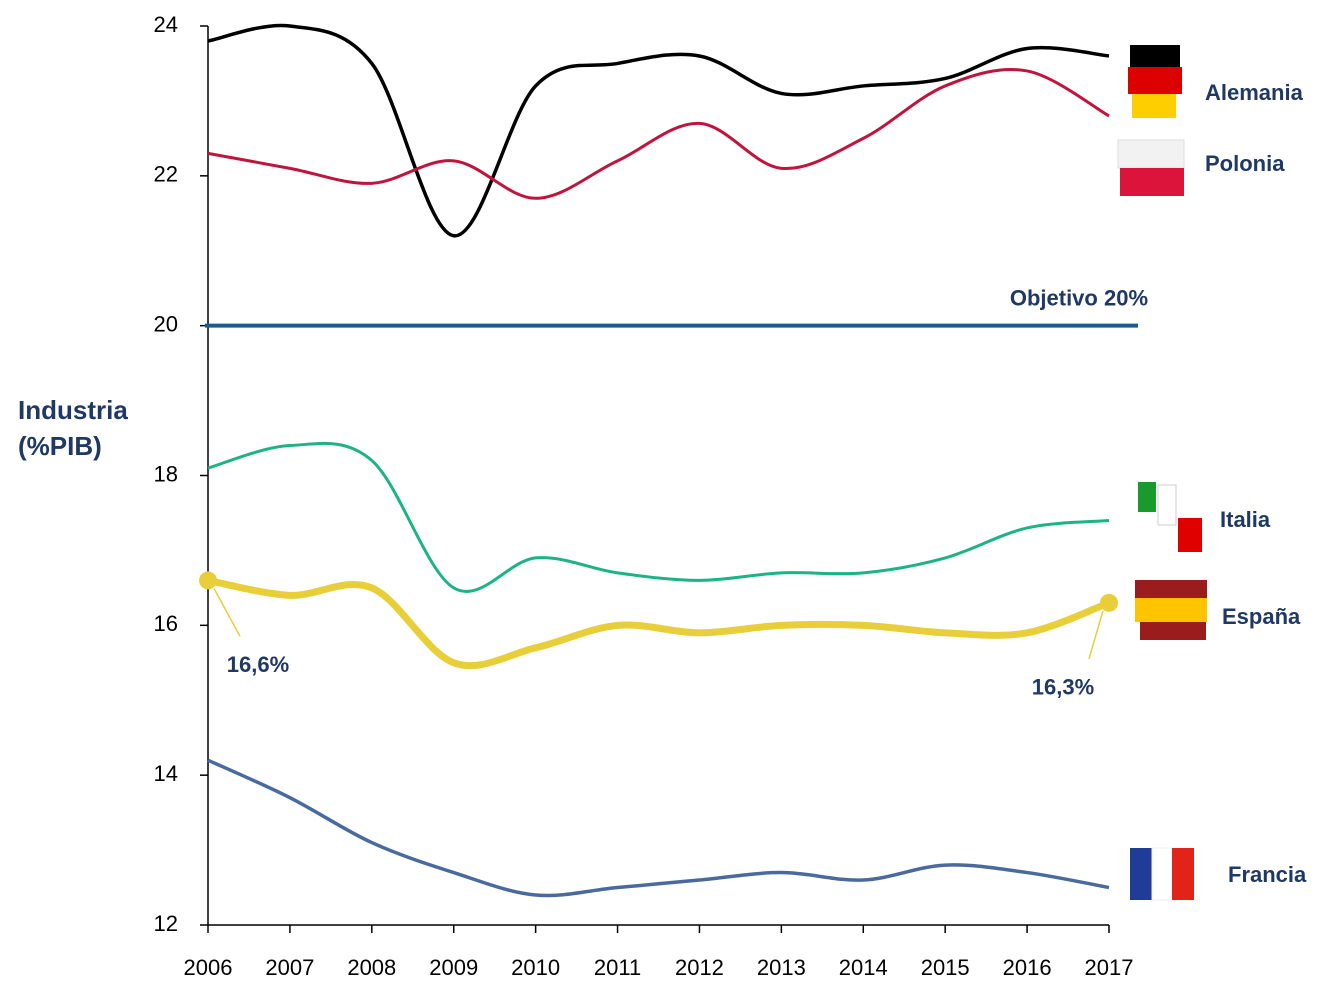 Image resolution: width=1338 pixels, height=981 pixels. Describe the element at coordinates (453, 967) in the screenshot. I see `x-tick-label: 2009` at that location.